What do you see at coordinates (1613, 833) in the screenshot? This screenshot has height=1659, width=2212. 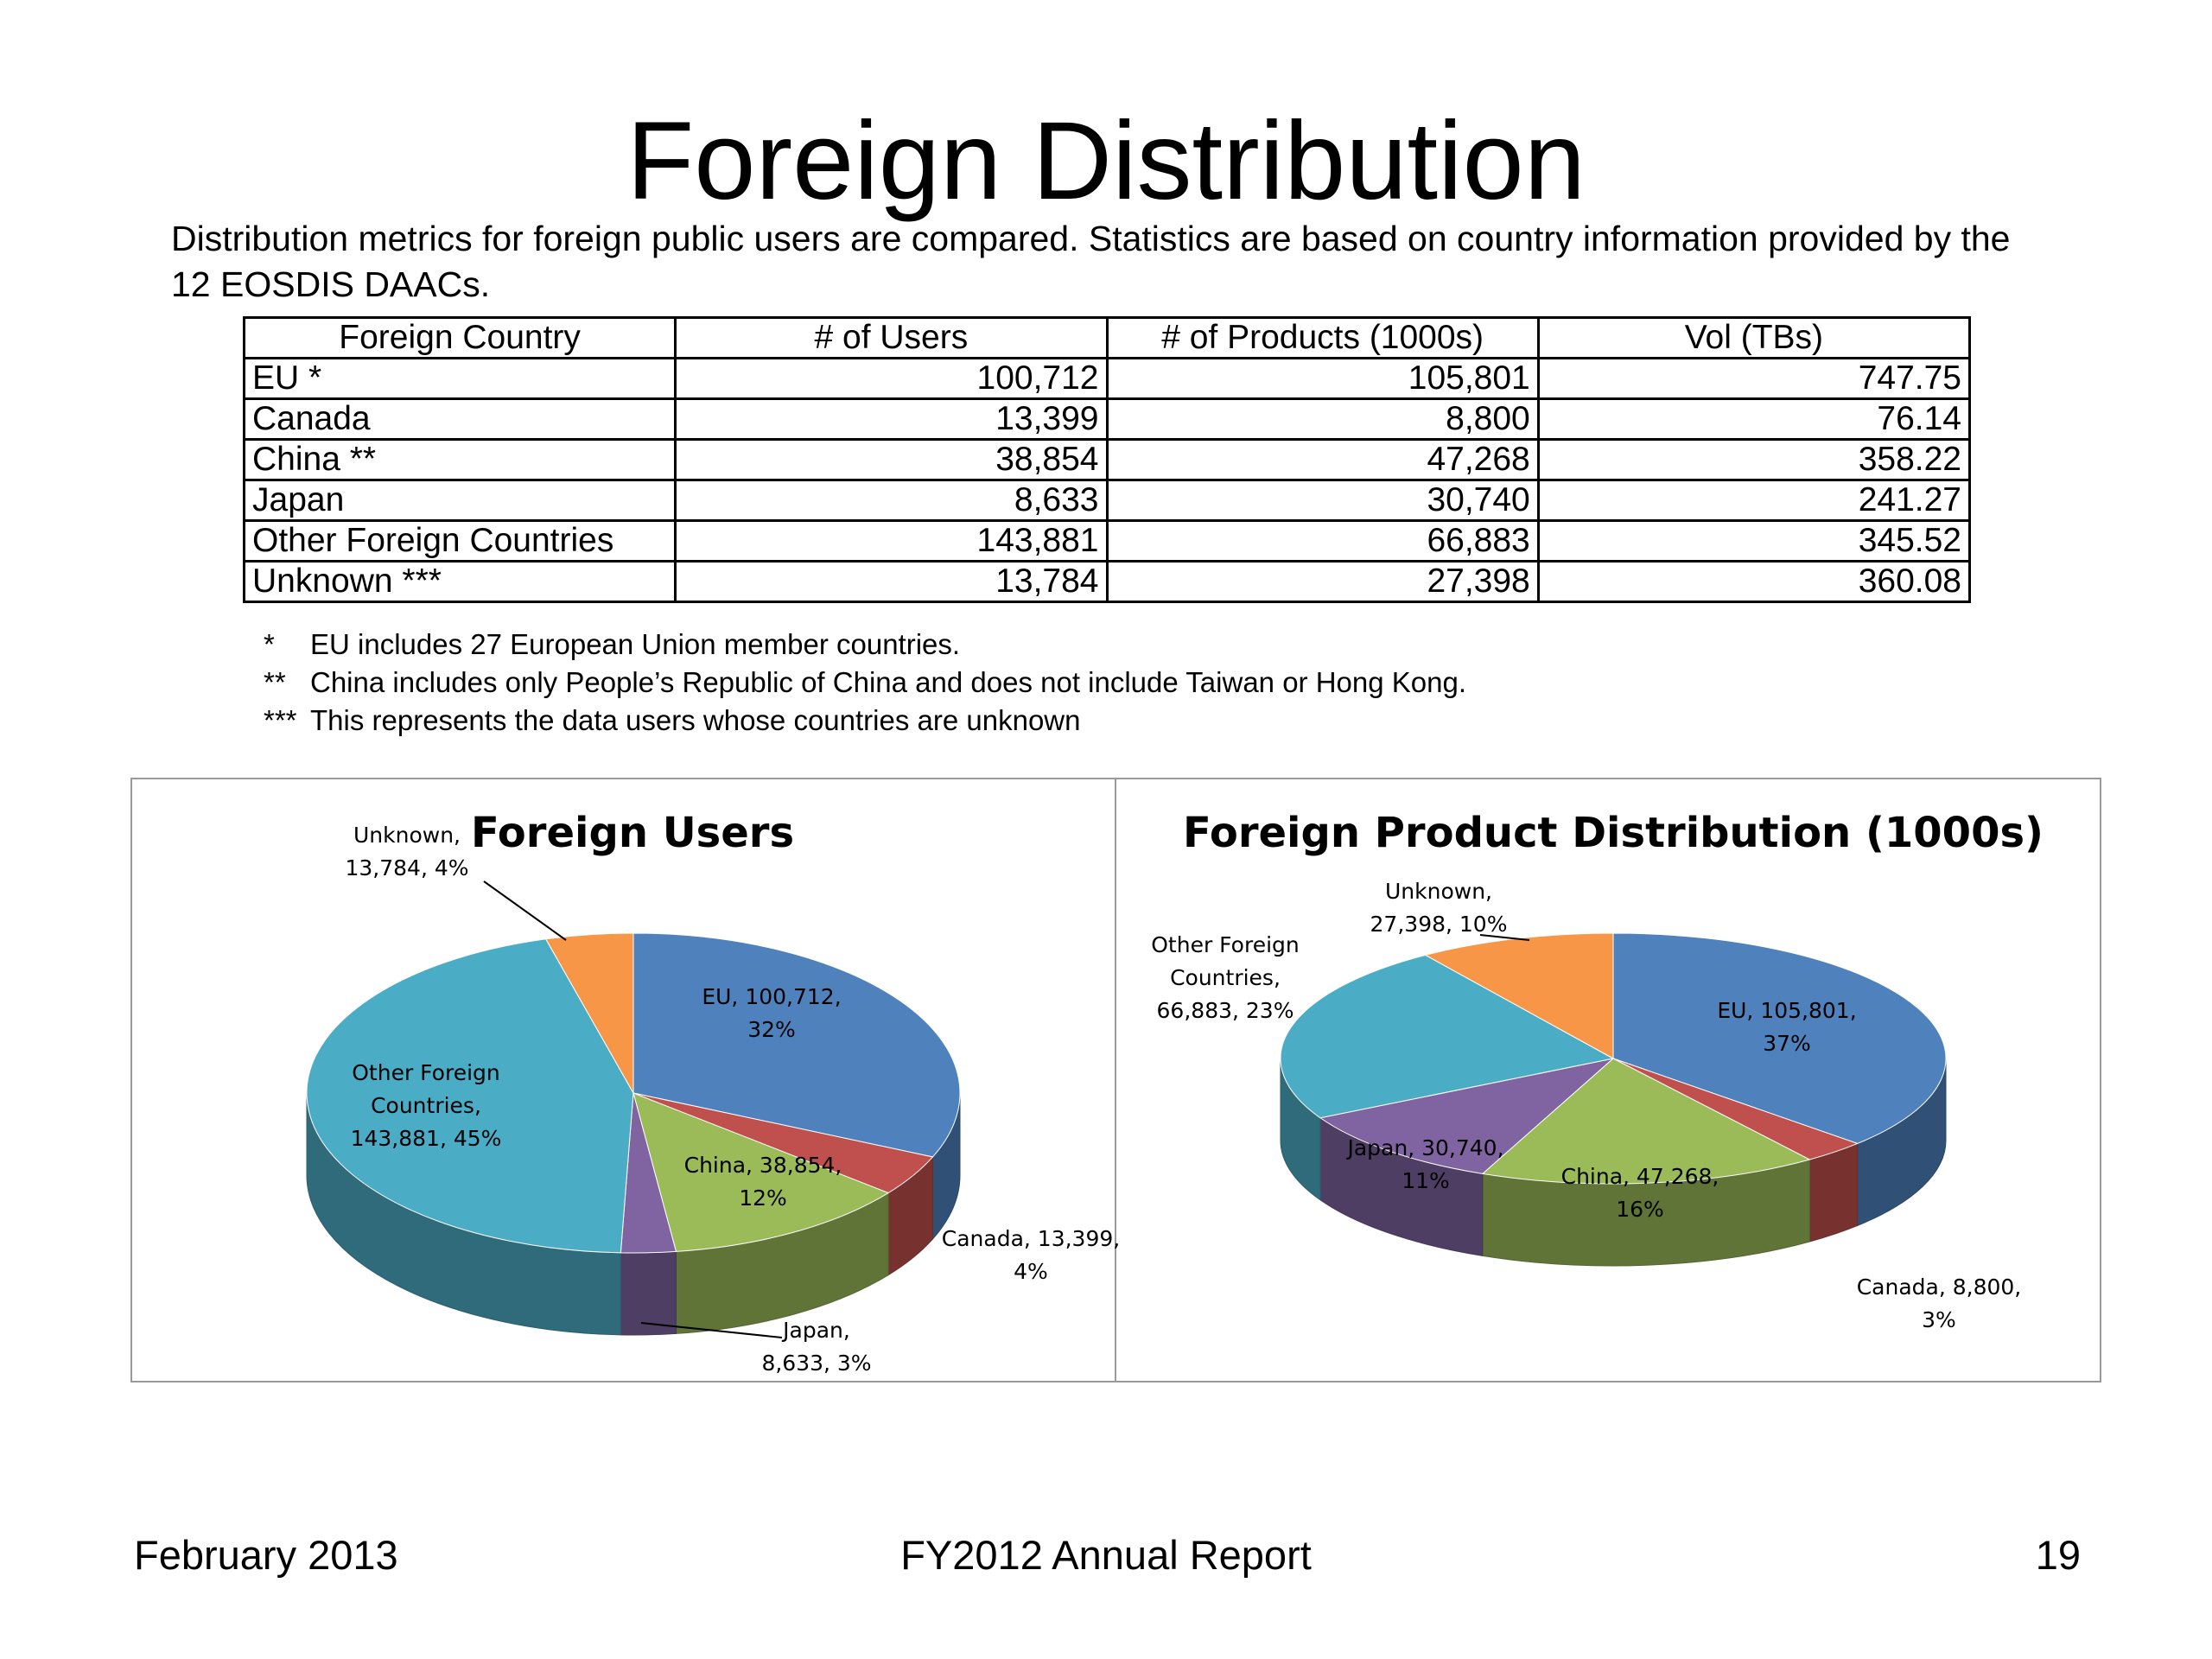 I see `chart-title: Foreign Product Distribution (1000s)` at bounding box center [1613, 833].